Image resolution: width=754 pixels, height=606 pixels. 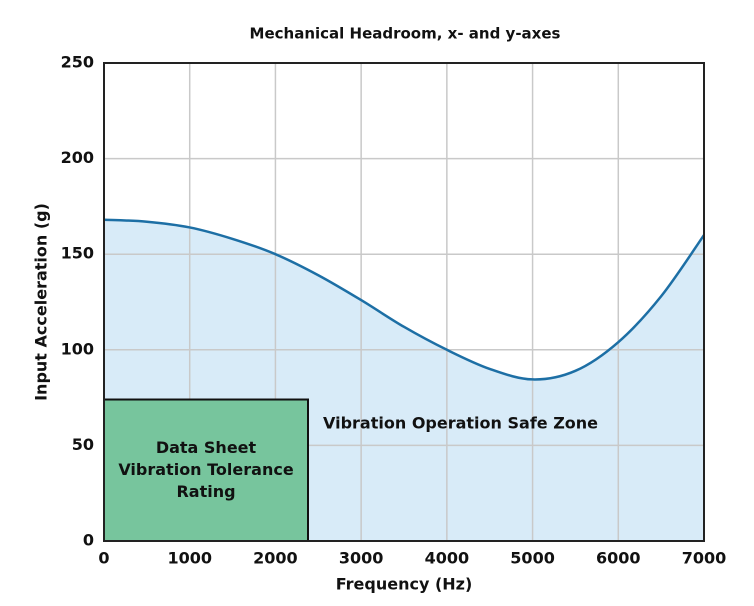 I want to click on annotation: Vibration Operation Safe Zone, so click(x=460, y=423).